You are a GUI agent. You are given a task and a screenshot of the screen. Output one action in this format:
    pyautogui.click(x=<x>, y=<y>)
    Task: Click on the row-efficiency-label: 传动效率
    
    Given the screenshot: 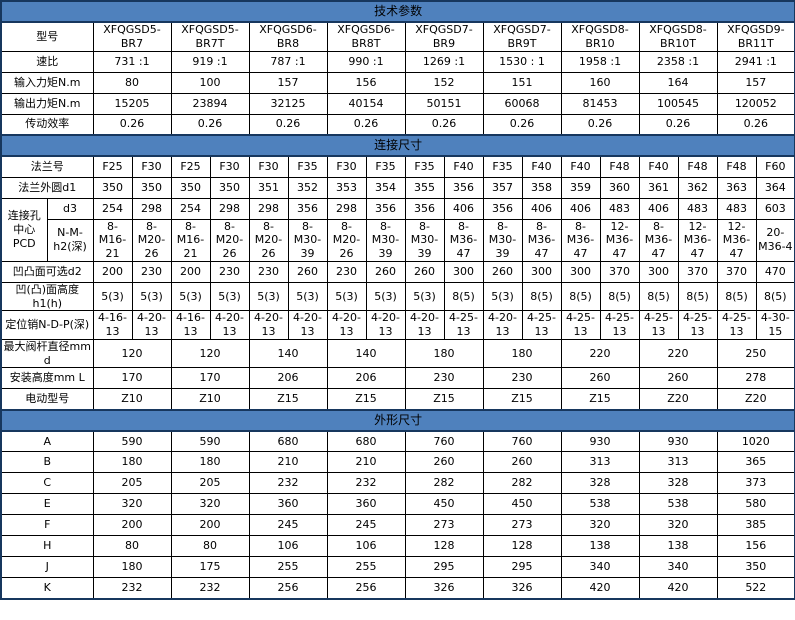 What is the action you would take?
    pyautogui.click(x=47, y=124)
    